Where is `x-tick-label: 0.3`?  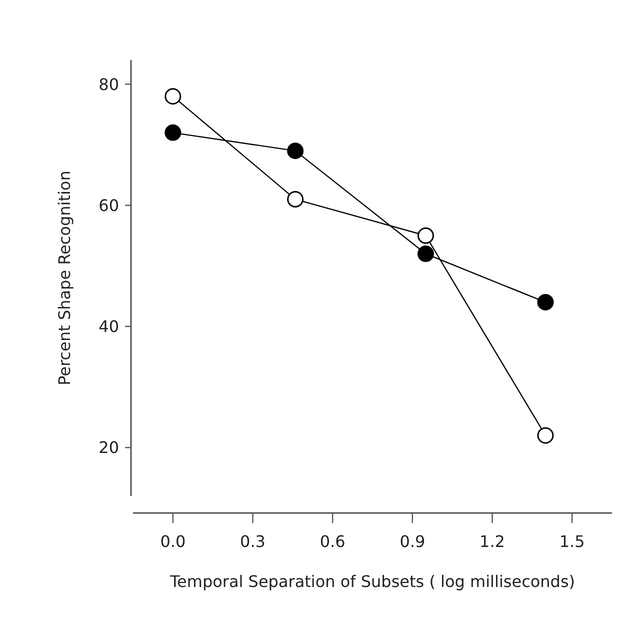
x-tick-label: 0.3 is located at coordinates (253, 541).